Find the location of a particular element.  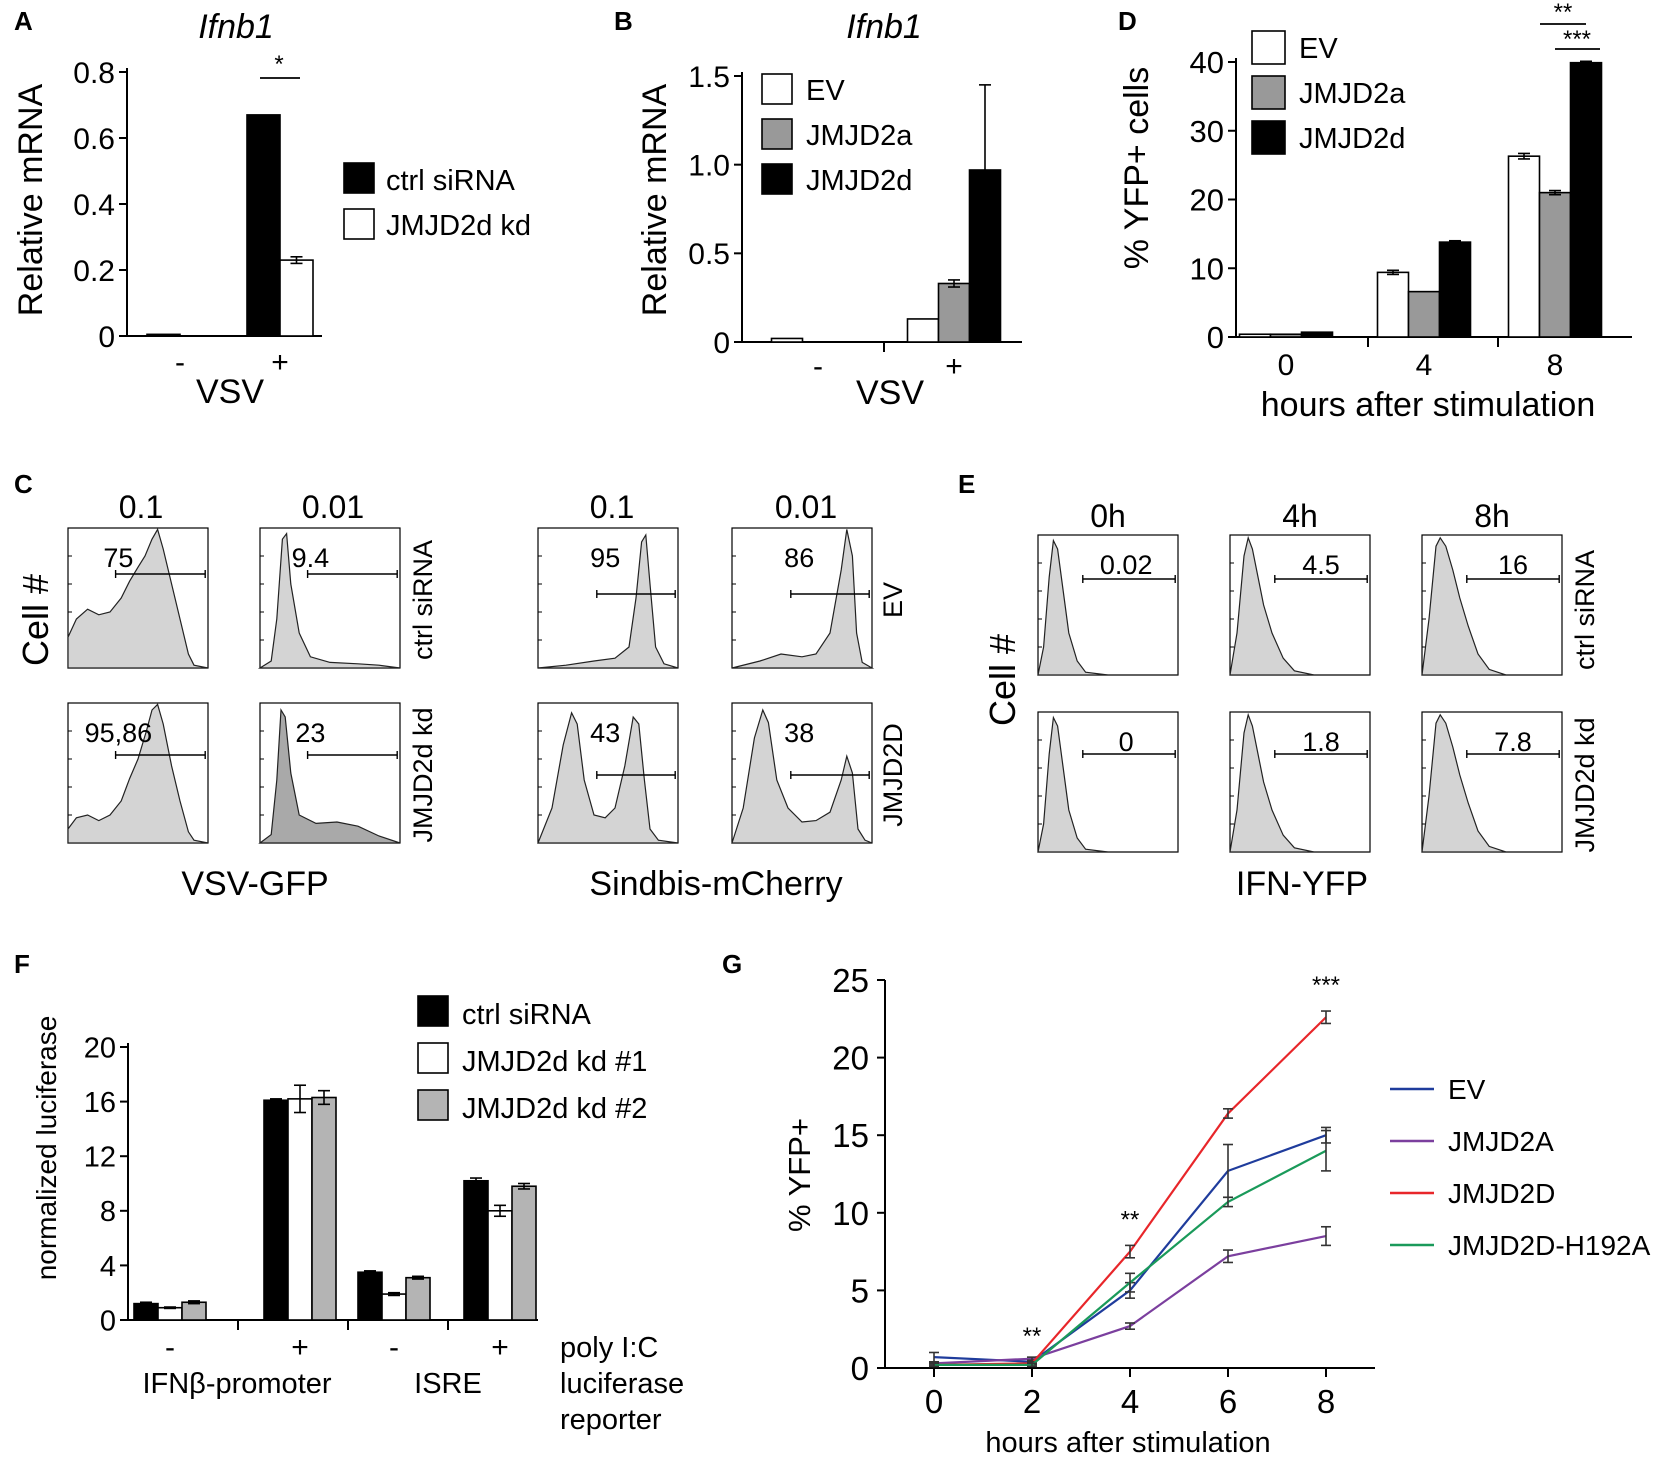

panel-b-xlabel: VSV is located at coordinates (890, 393).